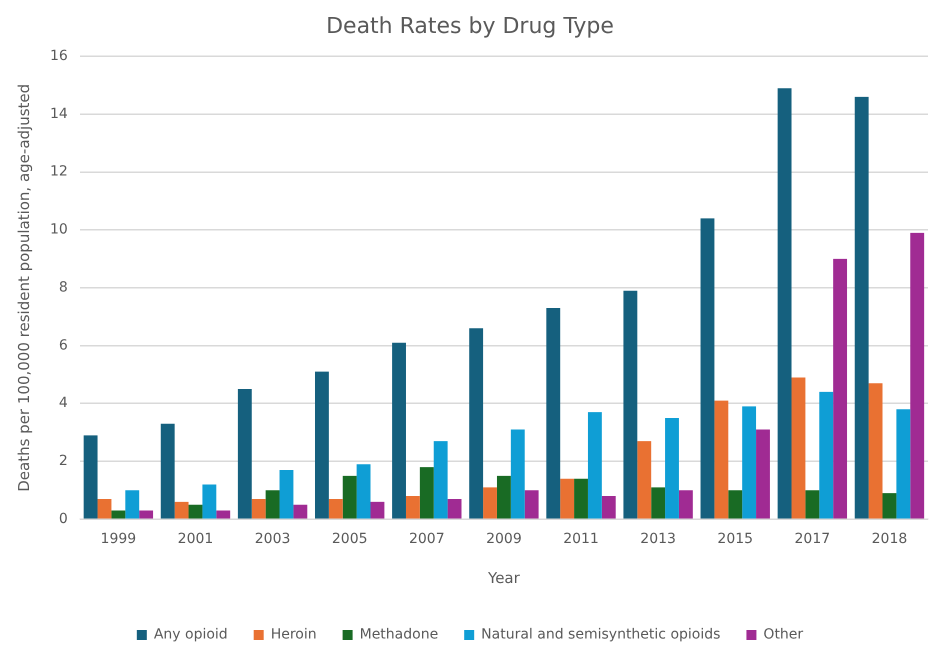  I want to click on x-tick-label: 2017, so click(812, 539).